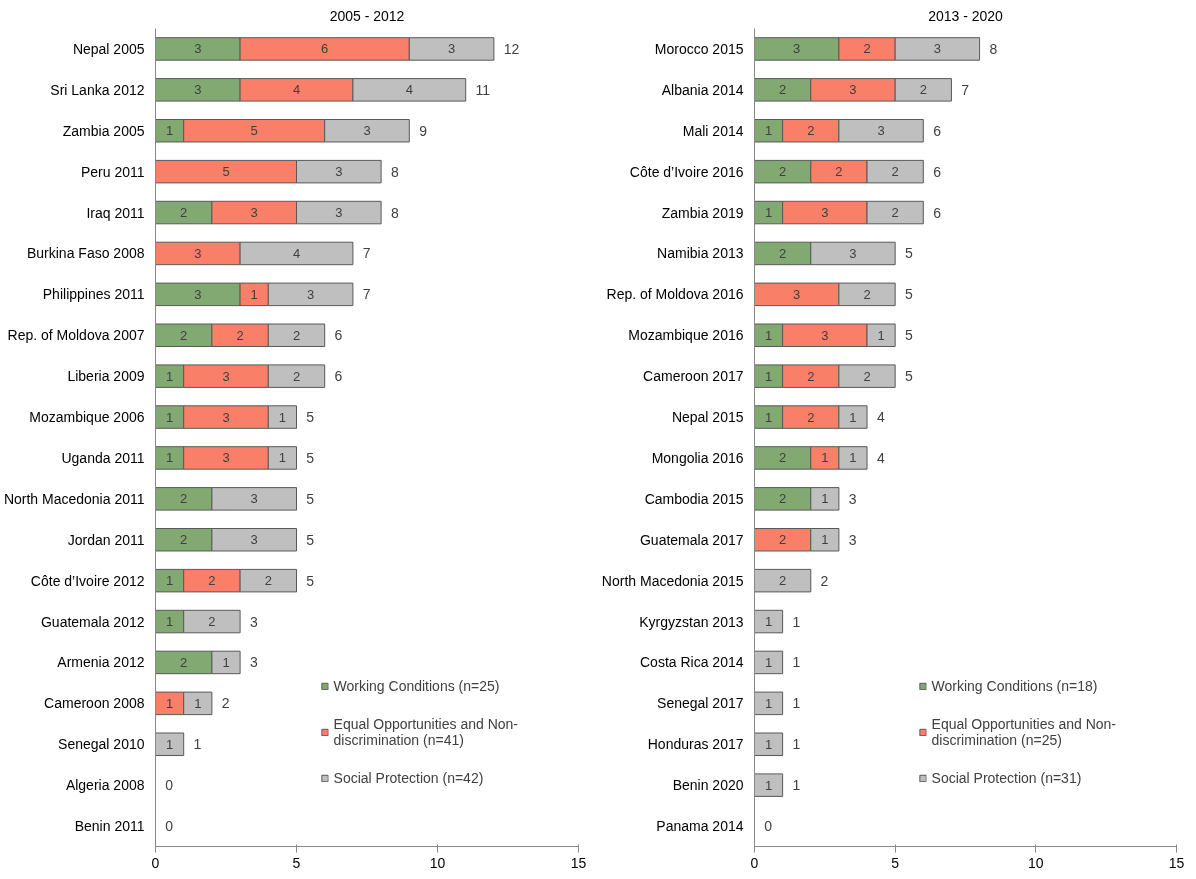 The height and width of the screenshot is (879, 1196). What do you see at coordinates (94, 703) in the screenshot?
I see `y-tick-label: Cameroon 2008` at bounding box center [94, 703].